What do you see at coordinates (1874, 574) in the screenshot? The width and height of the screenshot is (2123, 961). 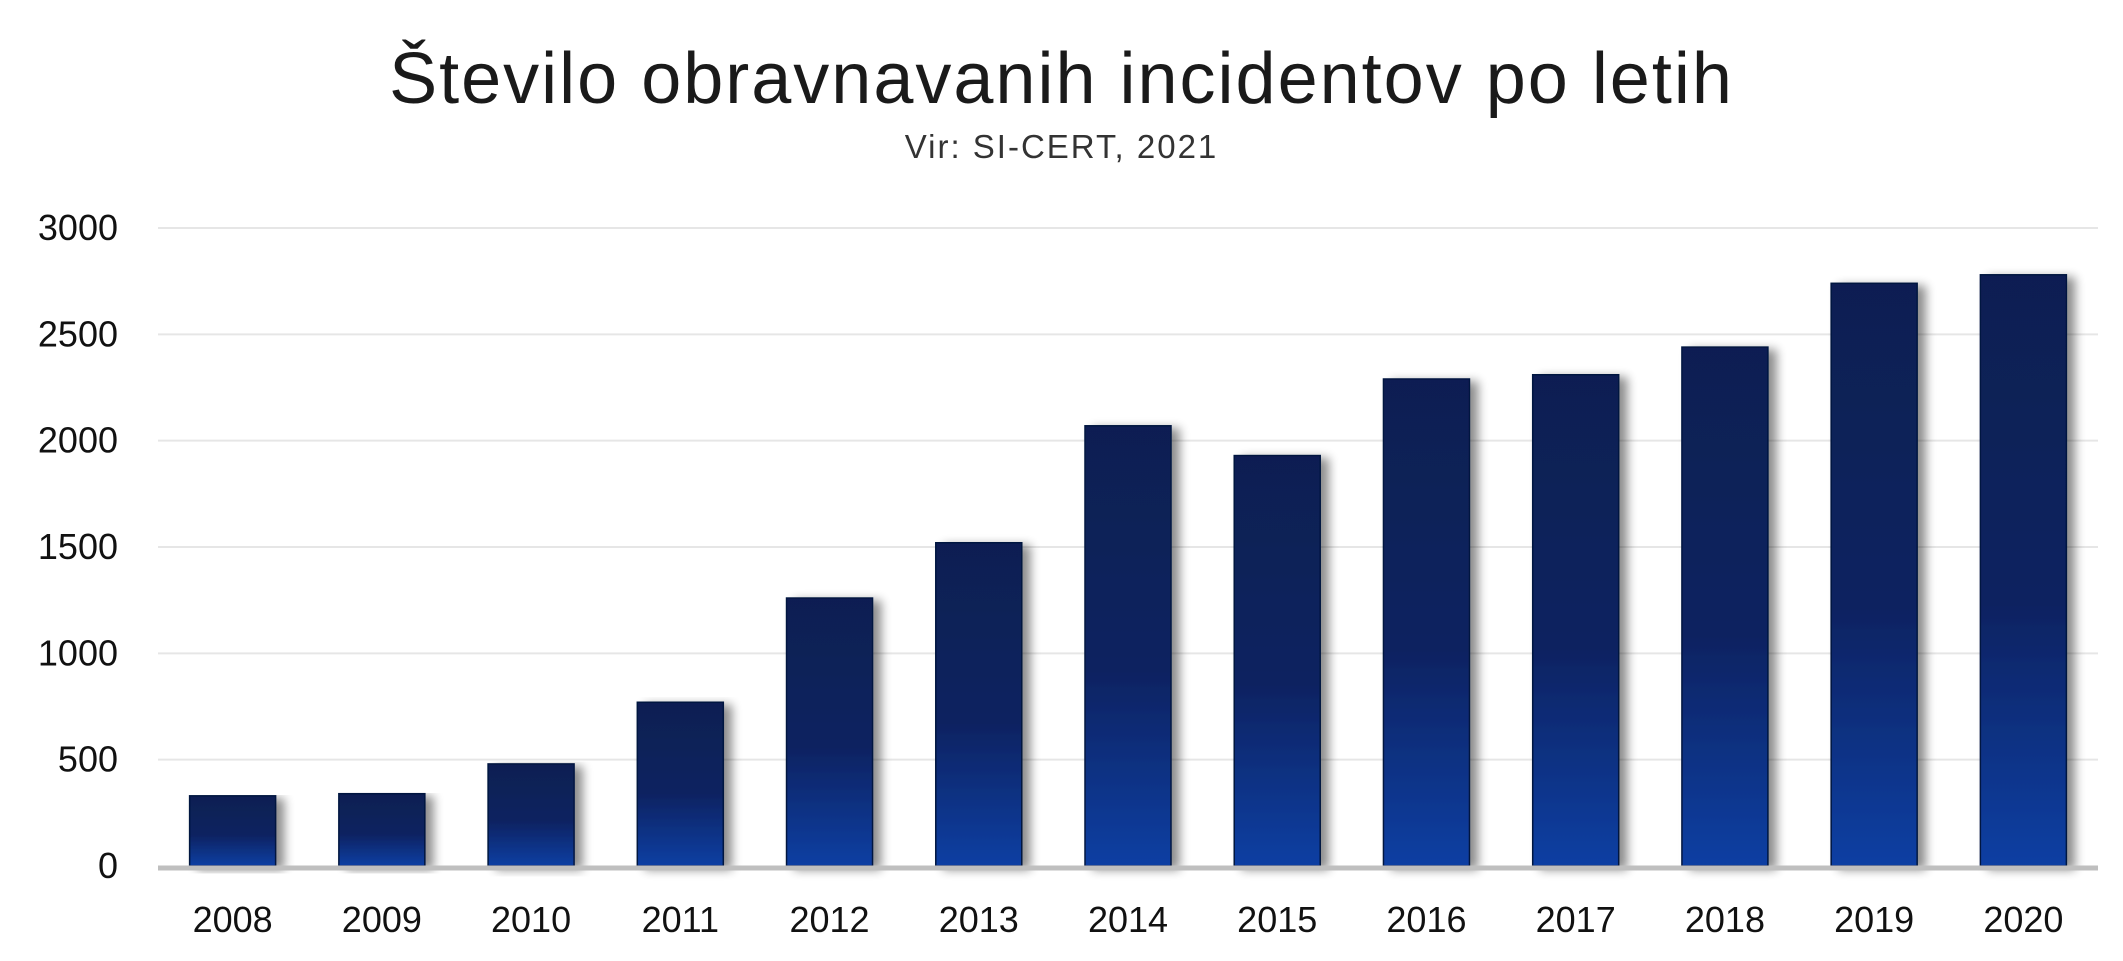 I see `bar-2019` at bounding box center [1874, 574].